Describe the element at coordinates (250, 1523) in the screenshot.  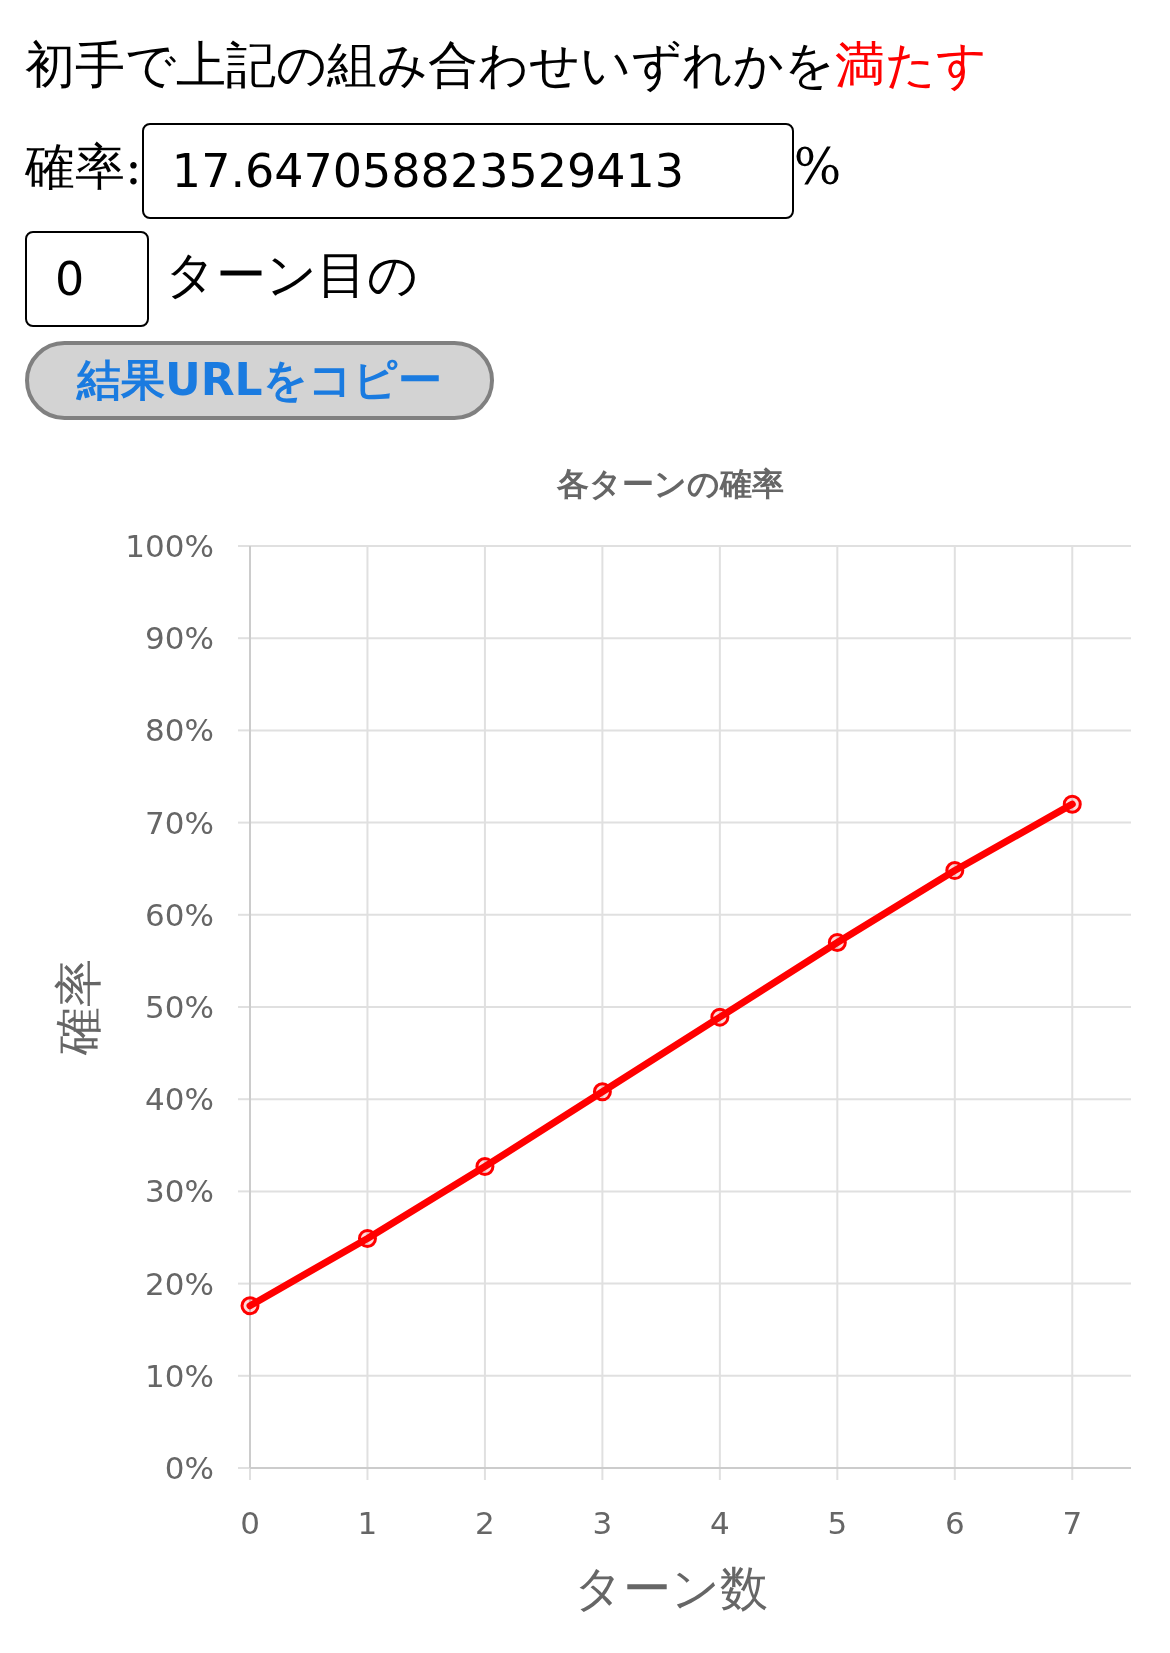
I see `x-tick-label: 0` at that location.